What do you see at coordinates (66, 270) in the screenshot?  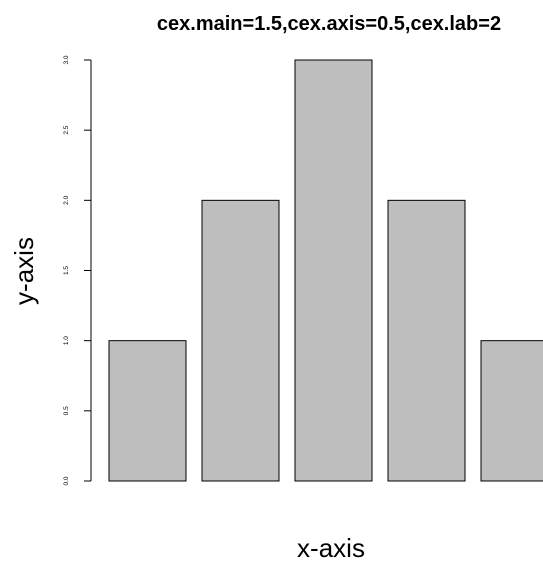 I see `y-tick-label: 1.5` at bounding box center [66, 270].